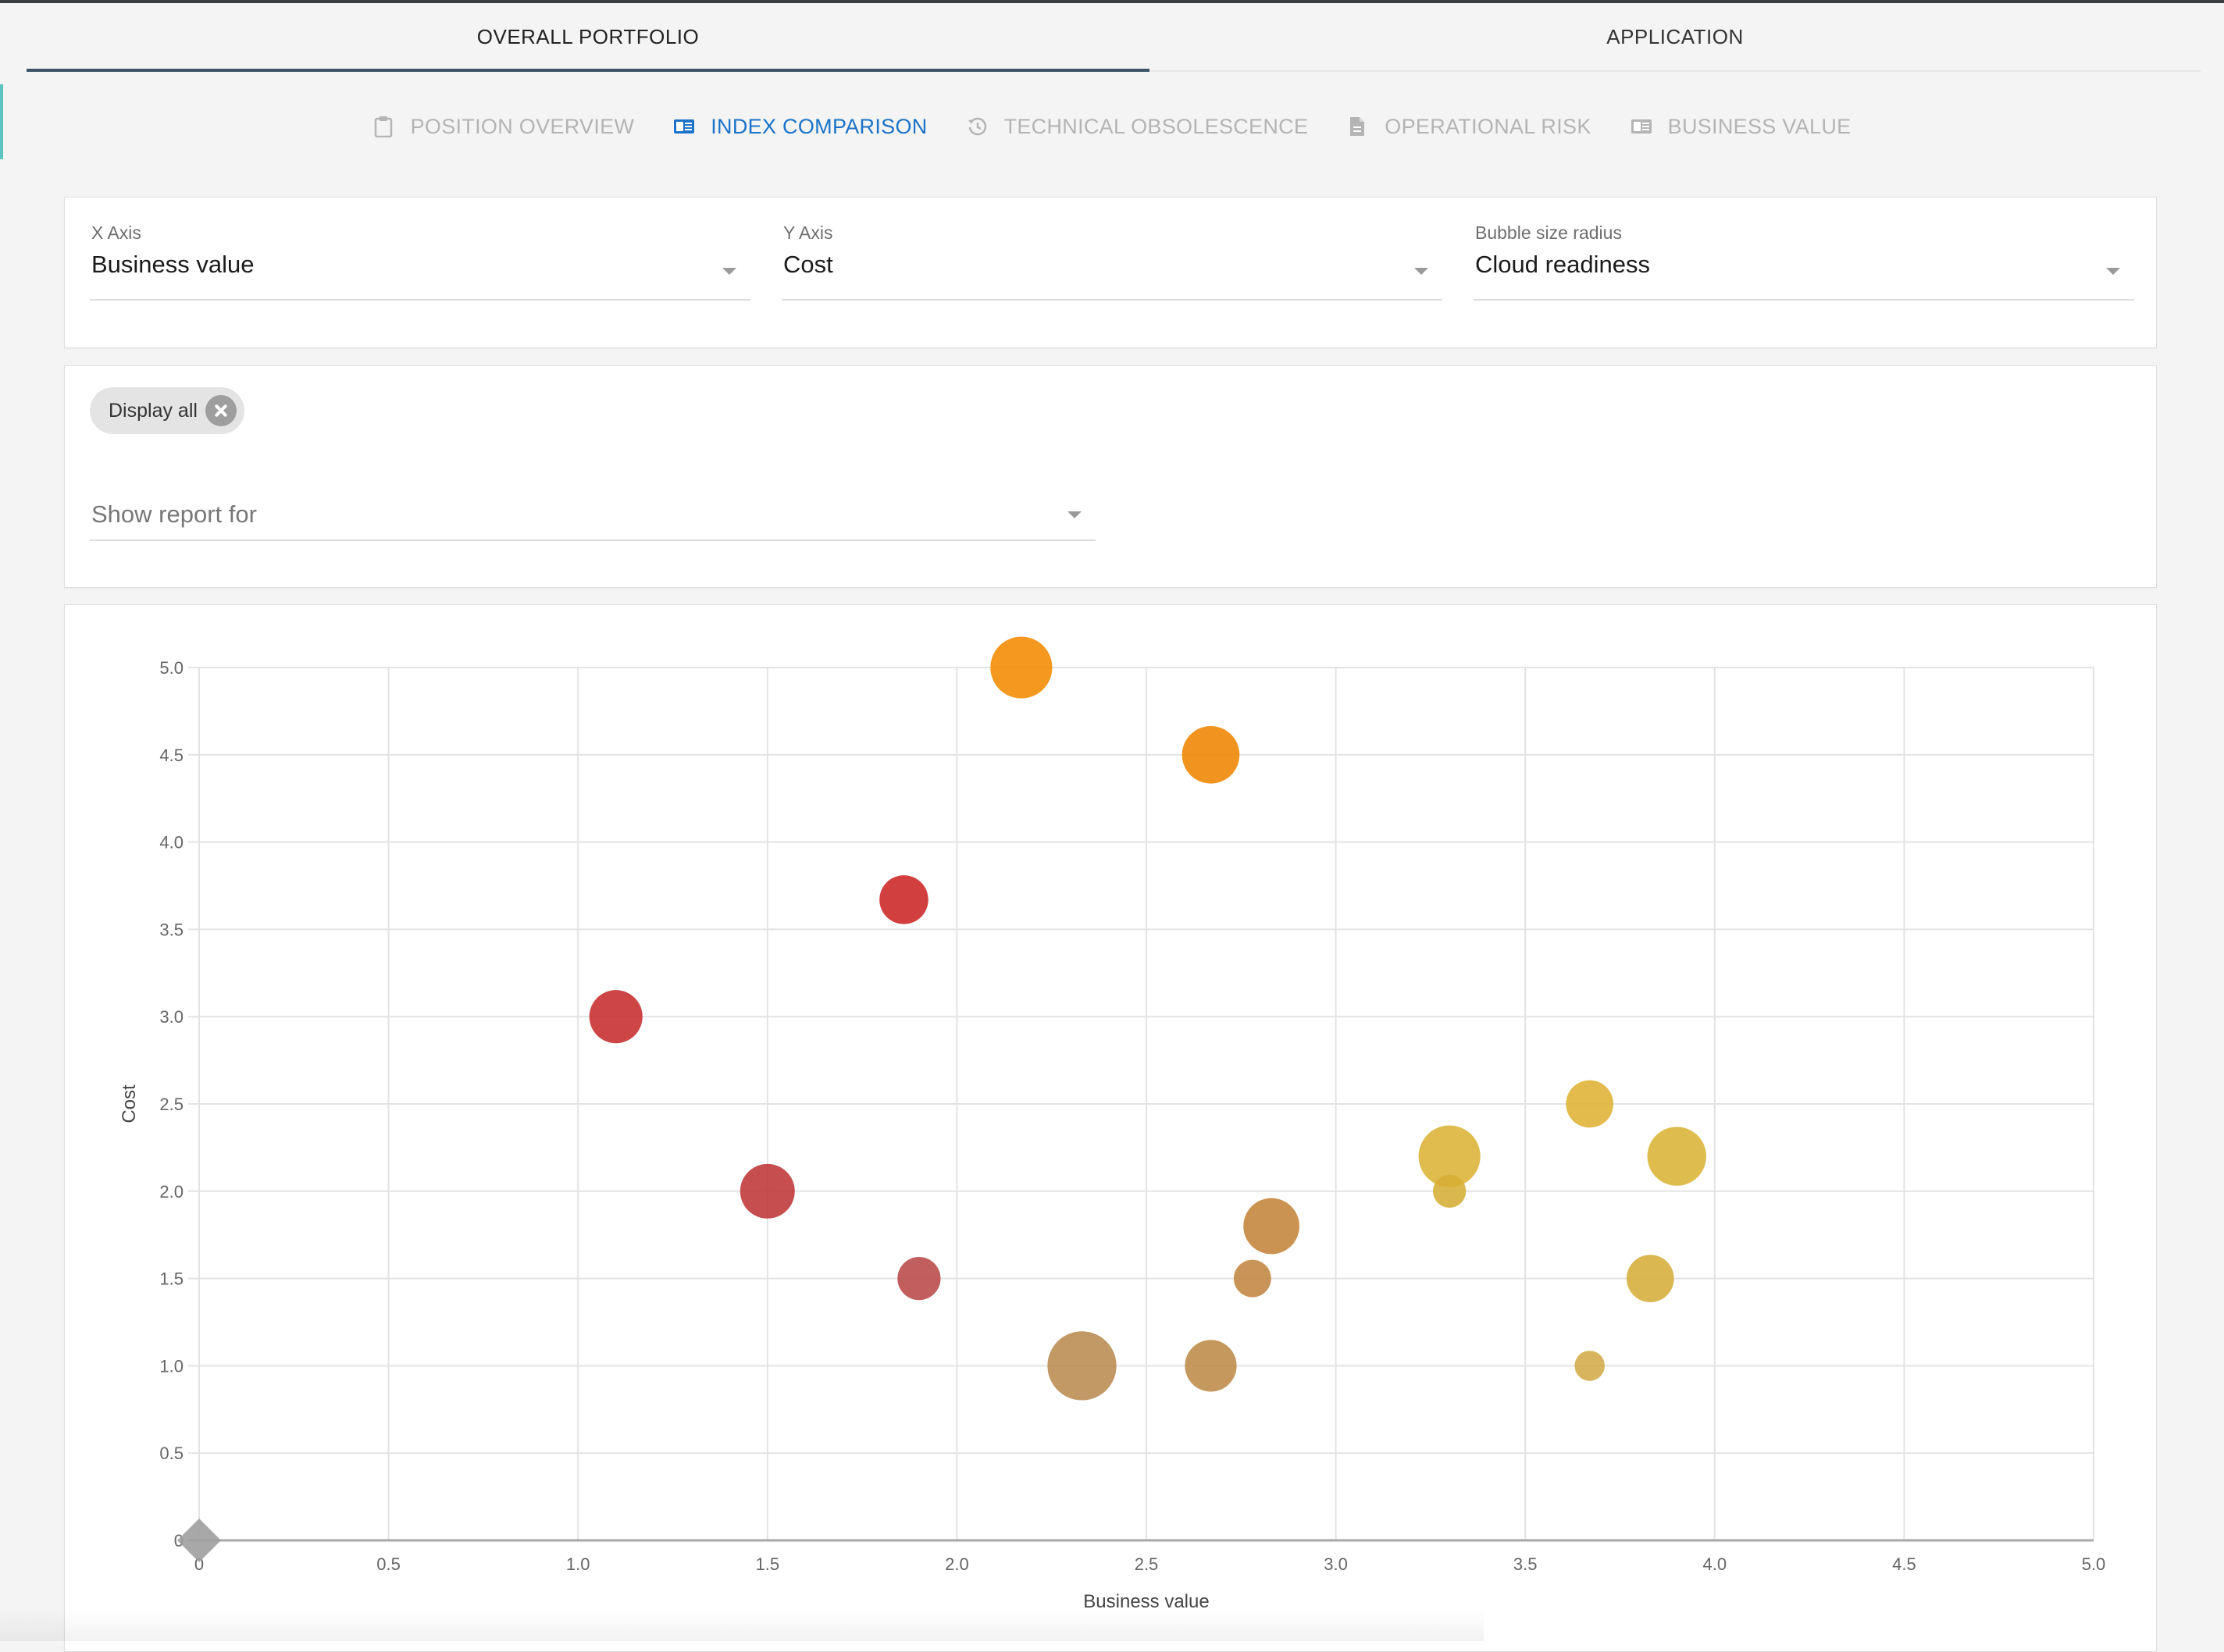 This screenshot has width=2224, height=1652. What do you see at coordinates (171, 756) in the screenshot?
I see `y-tick-label: 4.5` at bounding box center [171, 756].